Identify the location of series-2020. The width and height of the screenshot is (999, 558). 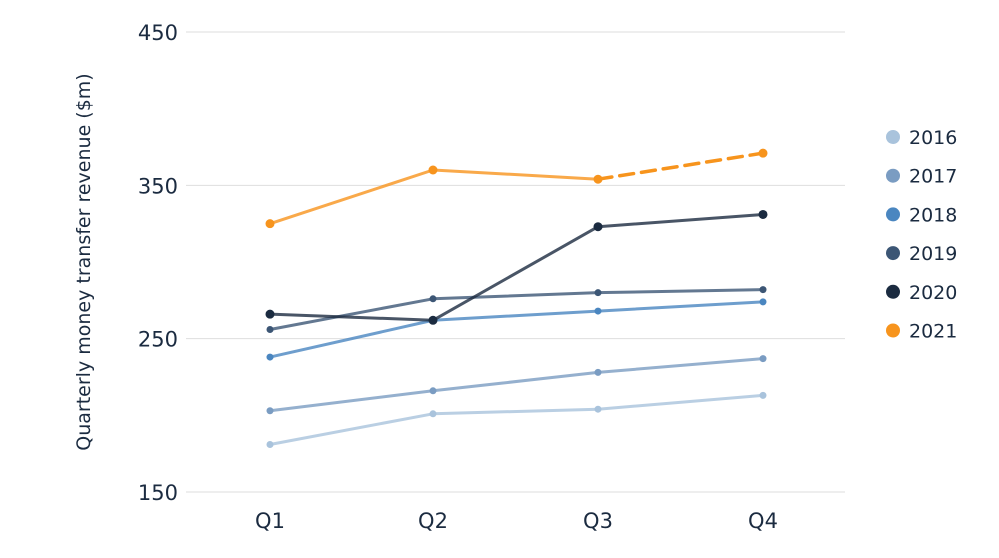
(516, 267).